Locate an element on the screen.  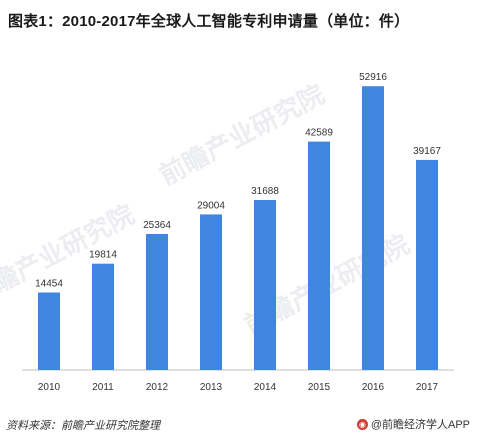
bar-2013 is located at coordinates (211, 292).